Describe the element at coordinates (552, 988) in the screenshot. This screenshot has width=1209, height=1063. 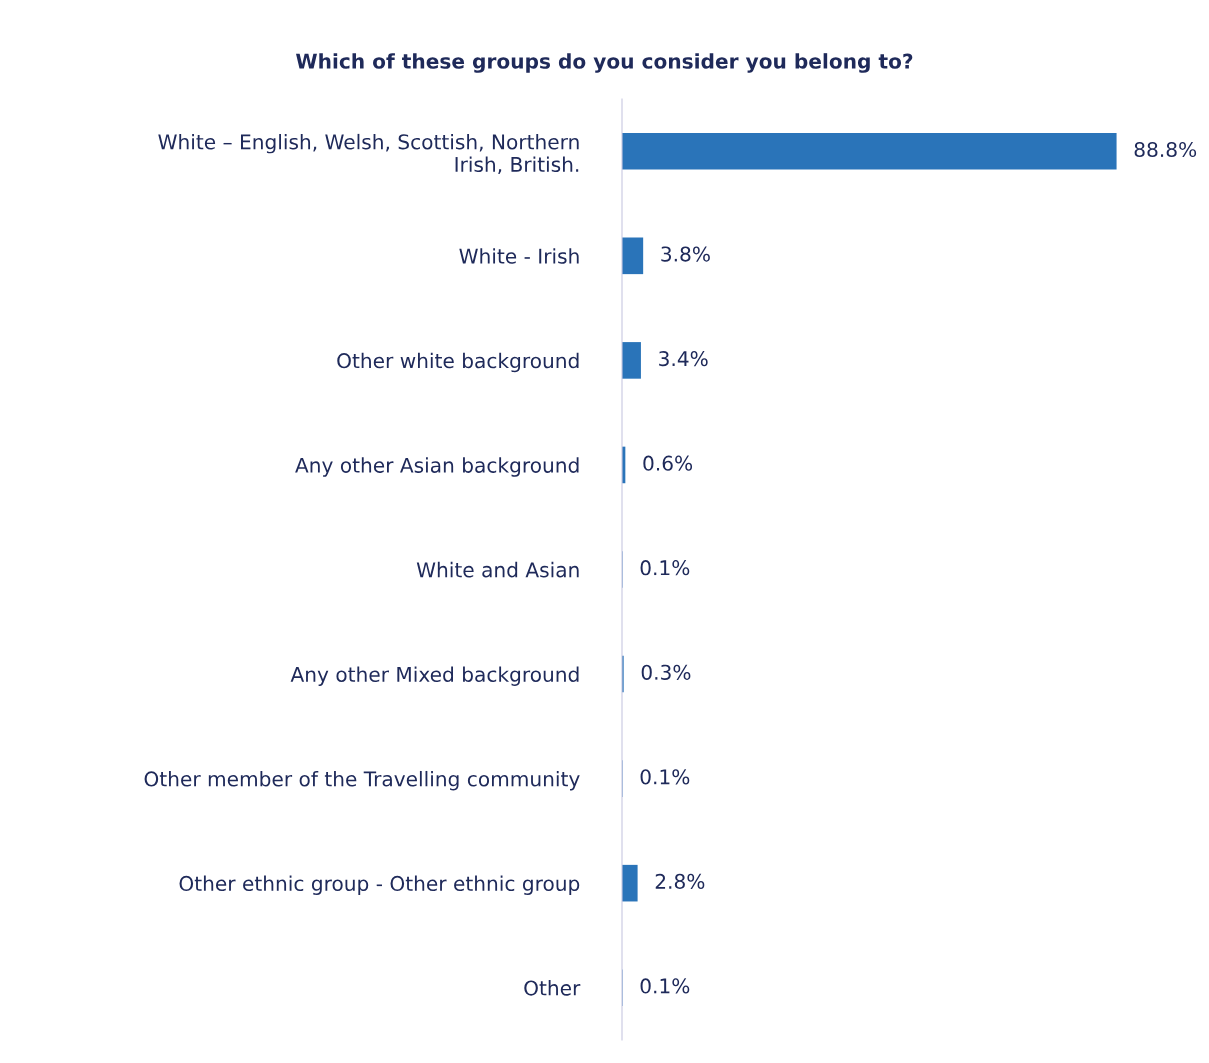
I see `y-tick-label: Other` at that location.